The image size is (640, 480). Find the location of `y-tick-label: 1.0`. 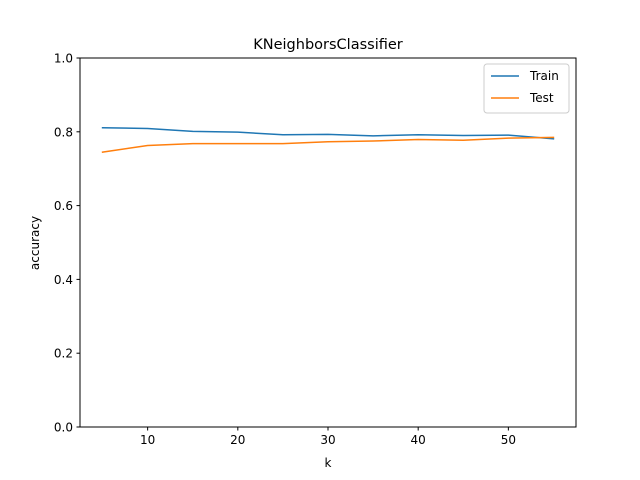

y-tick-label: 1.0 is located at coordinates (63, 59).